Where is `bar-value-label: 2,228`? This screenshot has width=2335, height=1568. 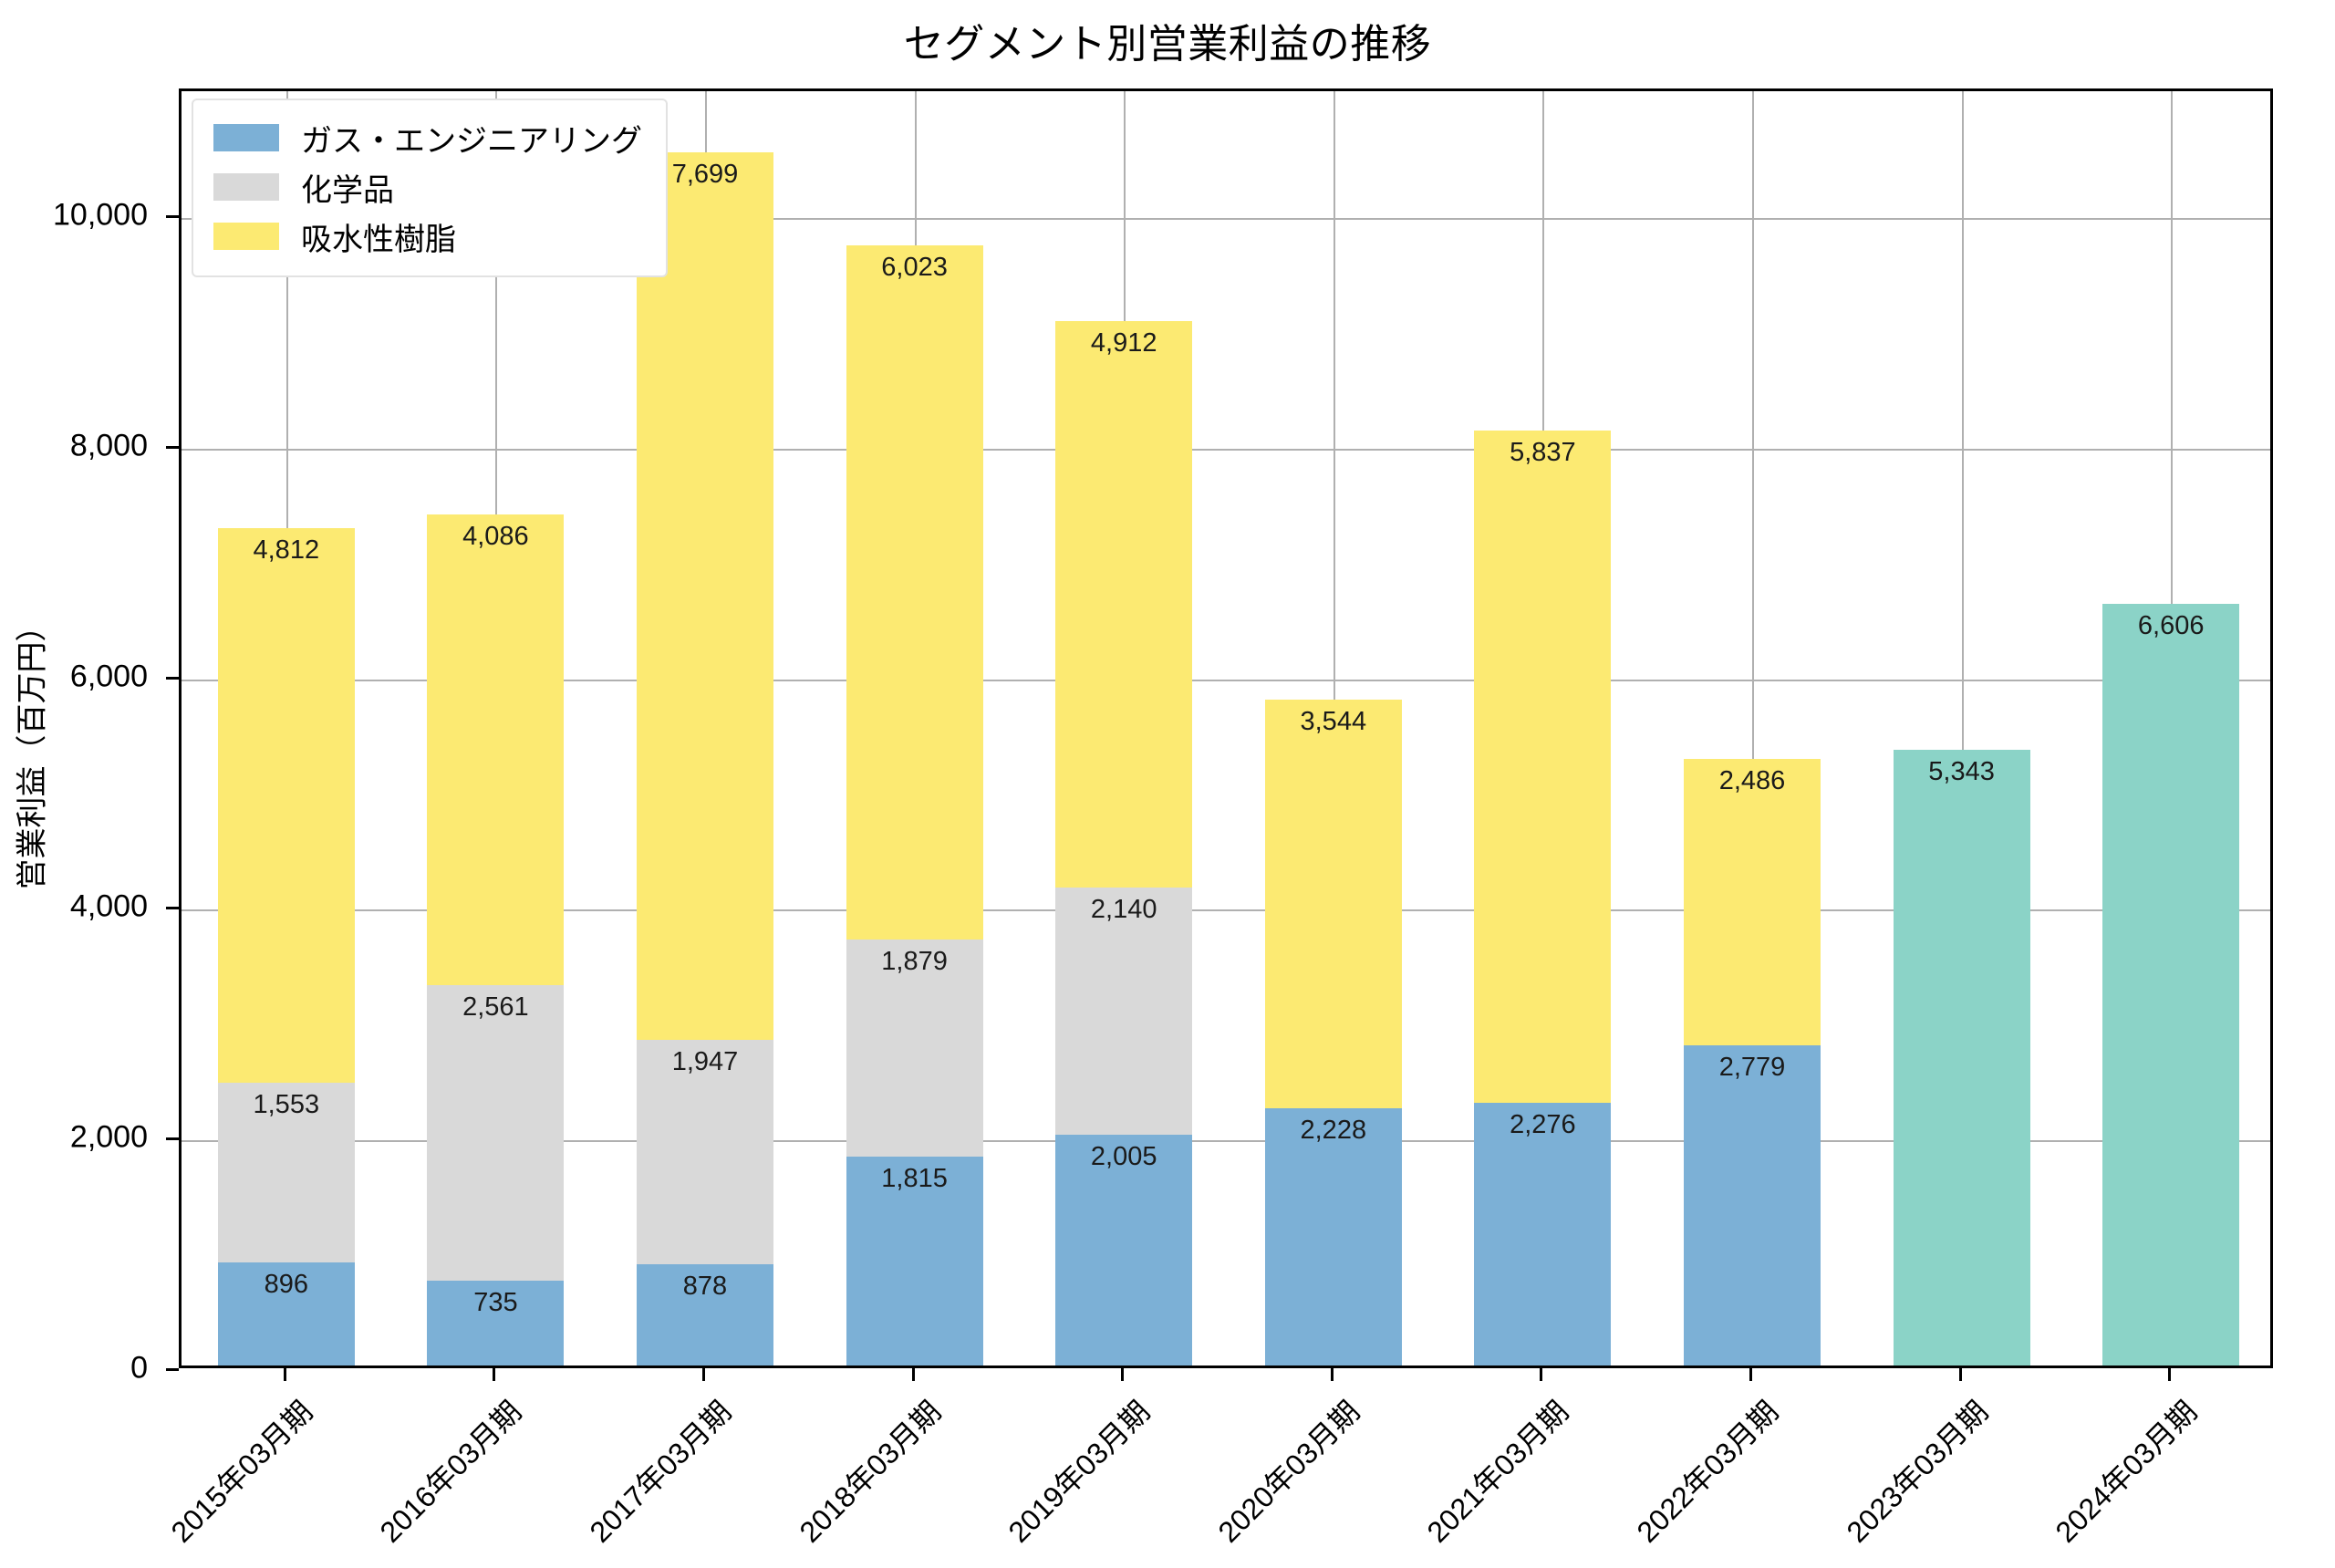 bar-value-label: 2,228 is located at coordinates (1333, 1131).